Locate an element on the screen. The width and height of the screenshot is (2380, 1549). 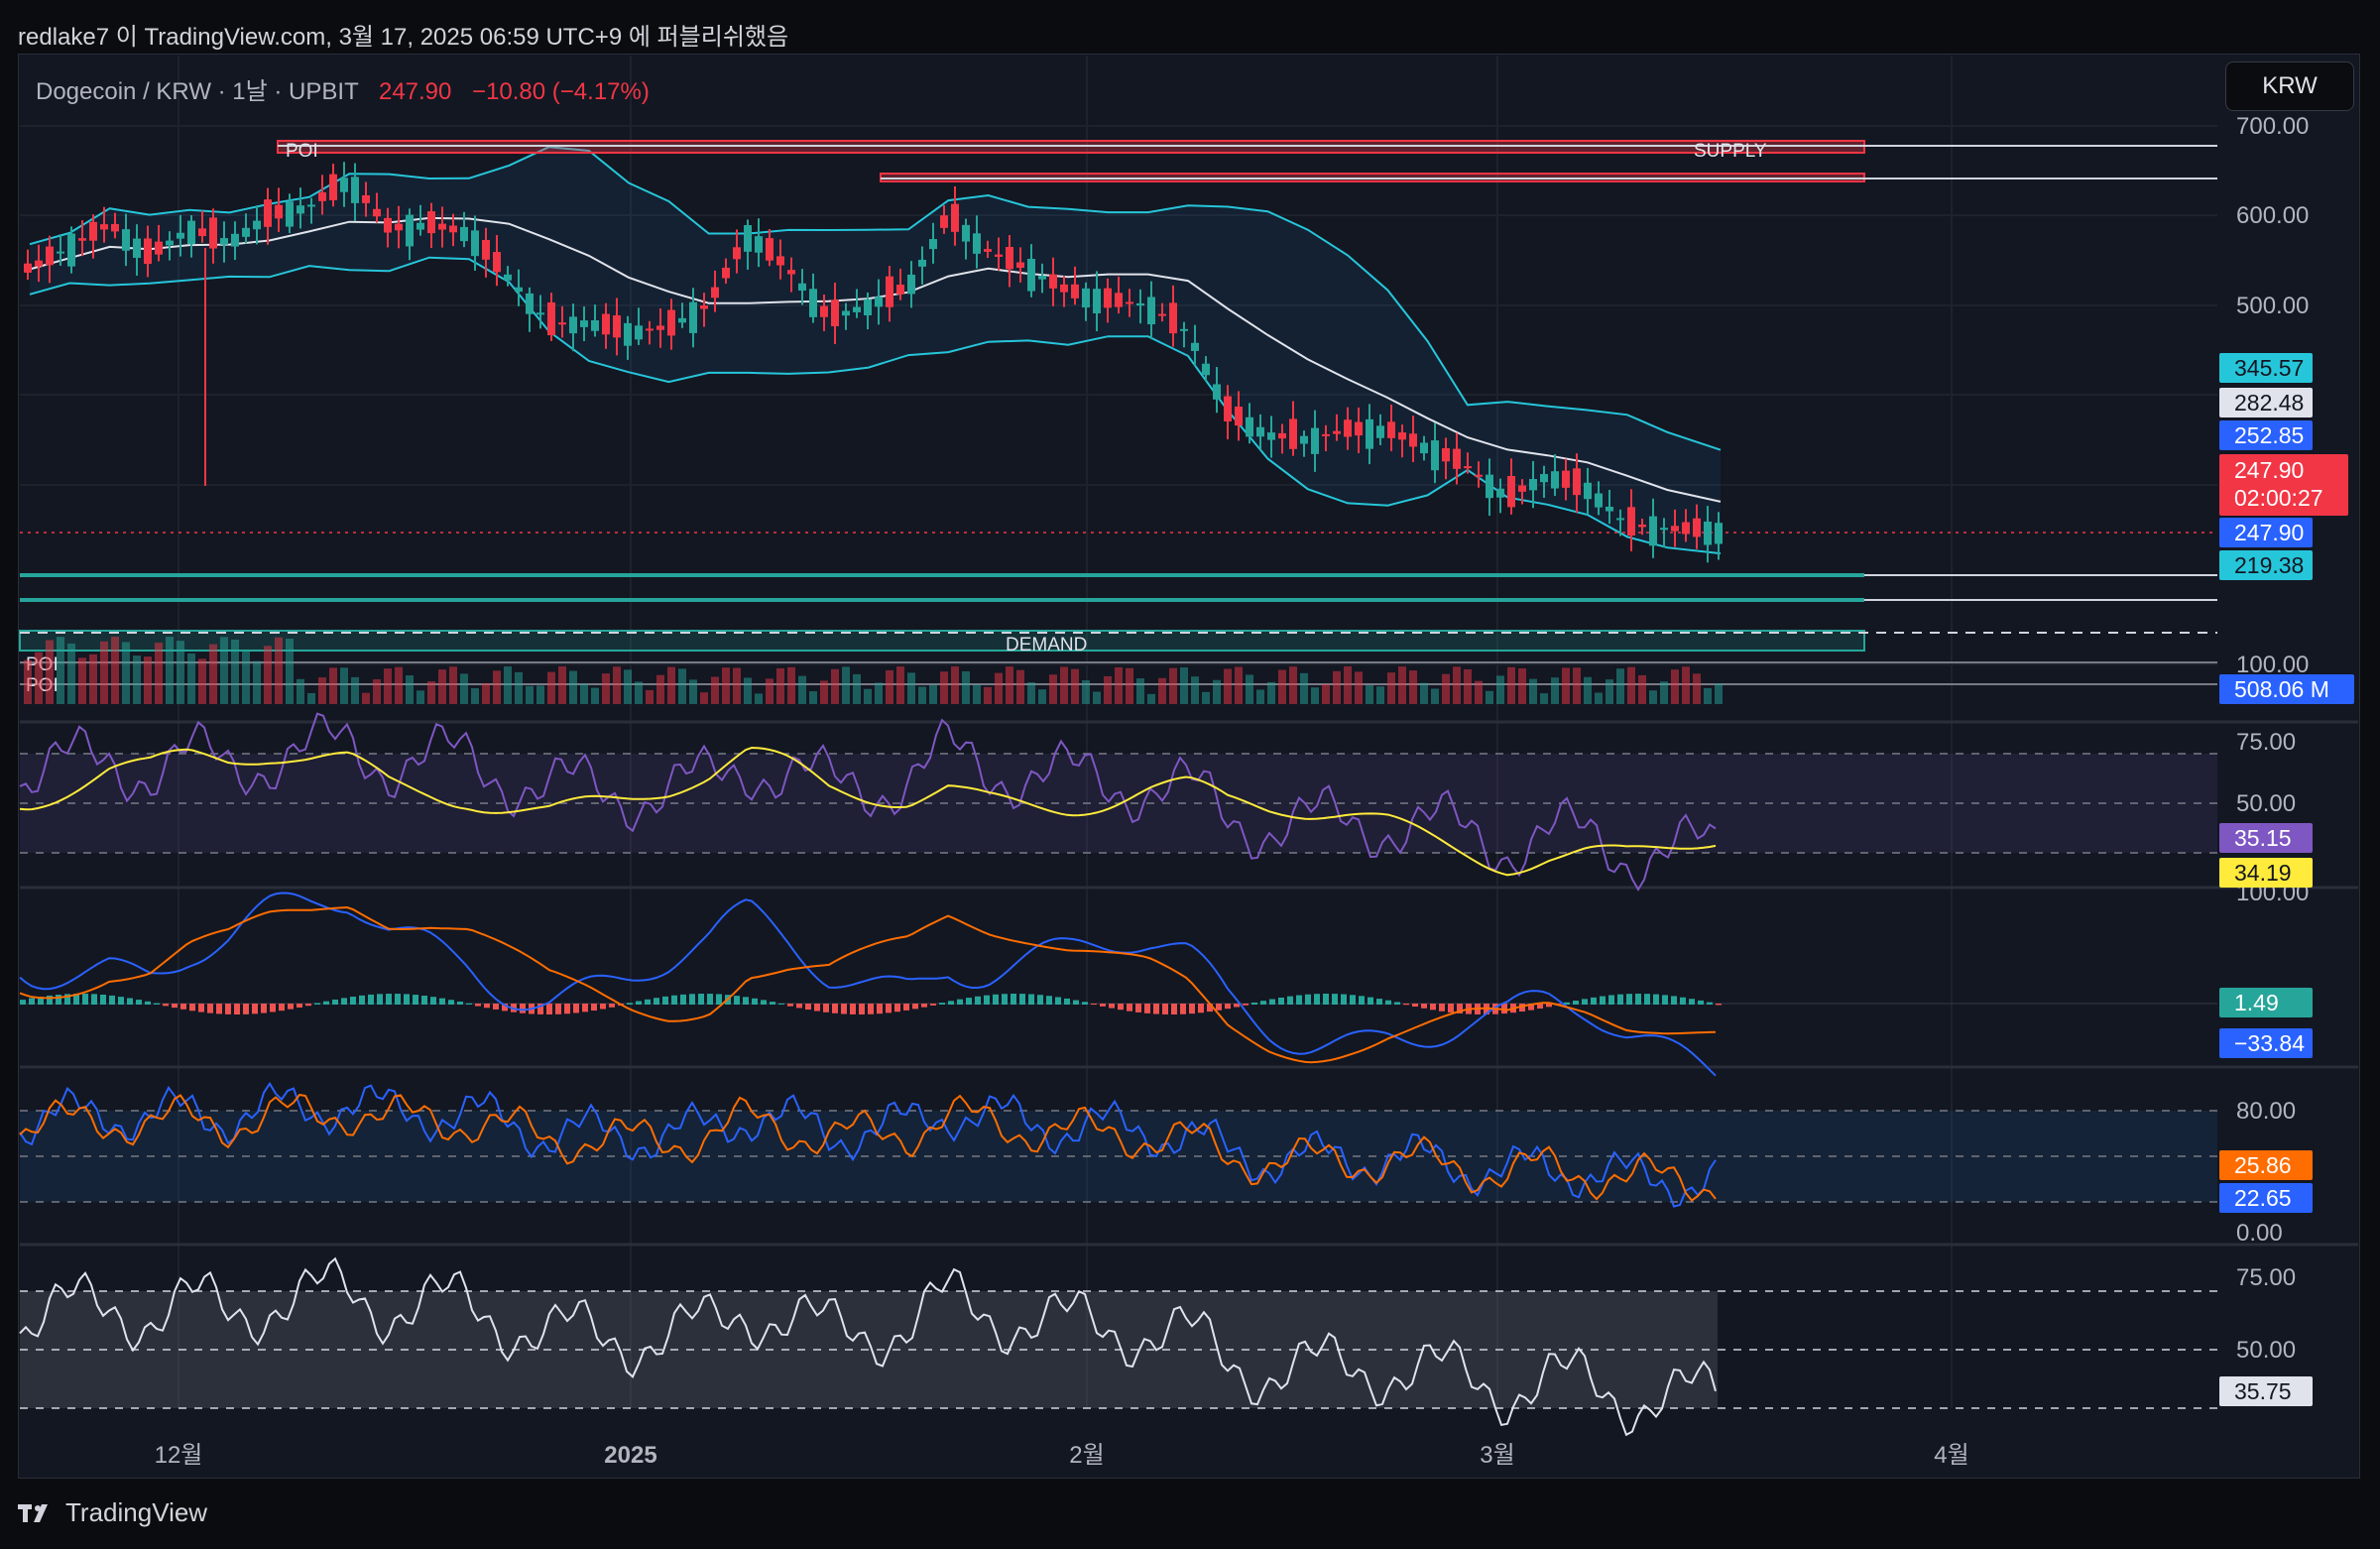
rsi-line is located at coordinates (868, 802).